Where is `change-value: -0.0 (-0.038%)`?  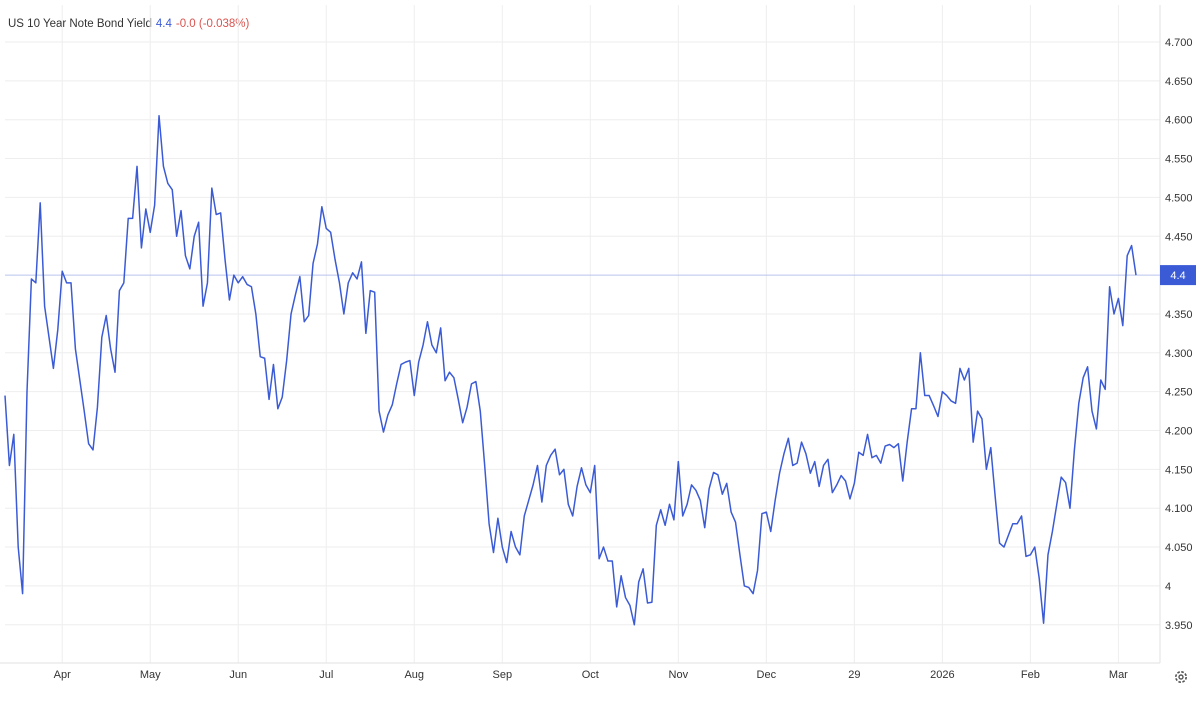
change-value: -0.0 (-0.038%) is located at coordinates (212, 24).